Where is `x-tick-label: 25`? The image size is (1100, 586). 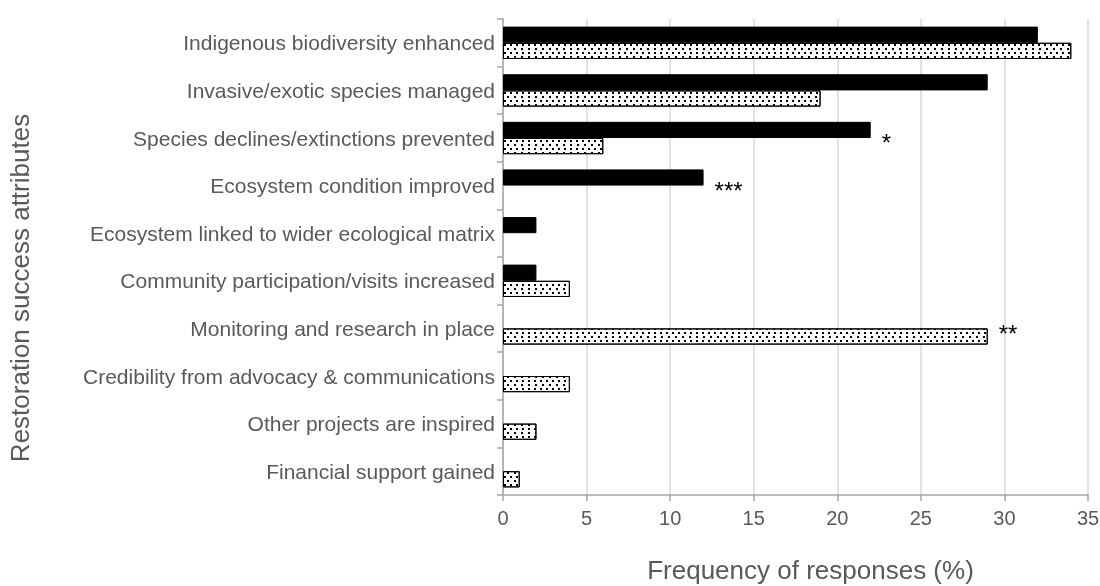
x-tick-label: 25 is located at coordinates (920, 518).